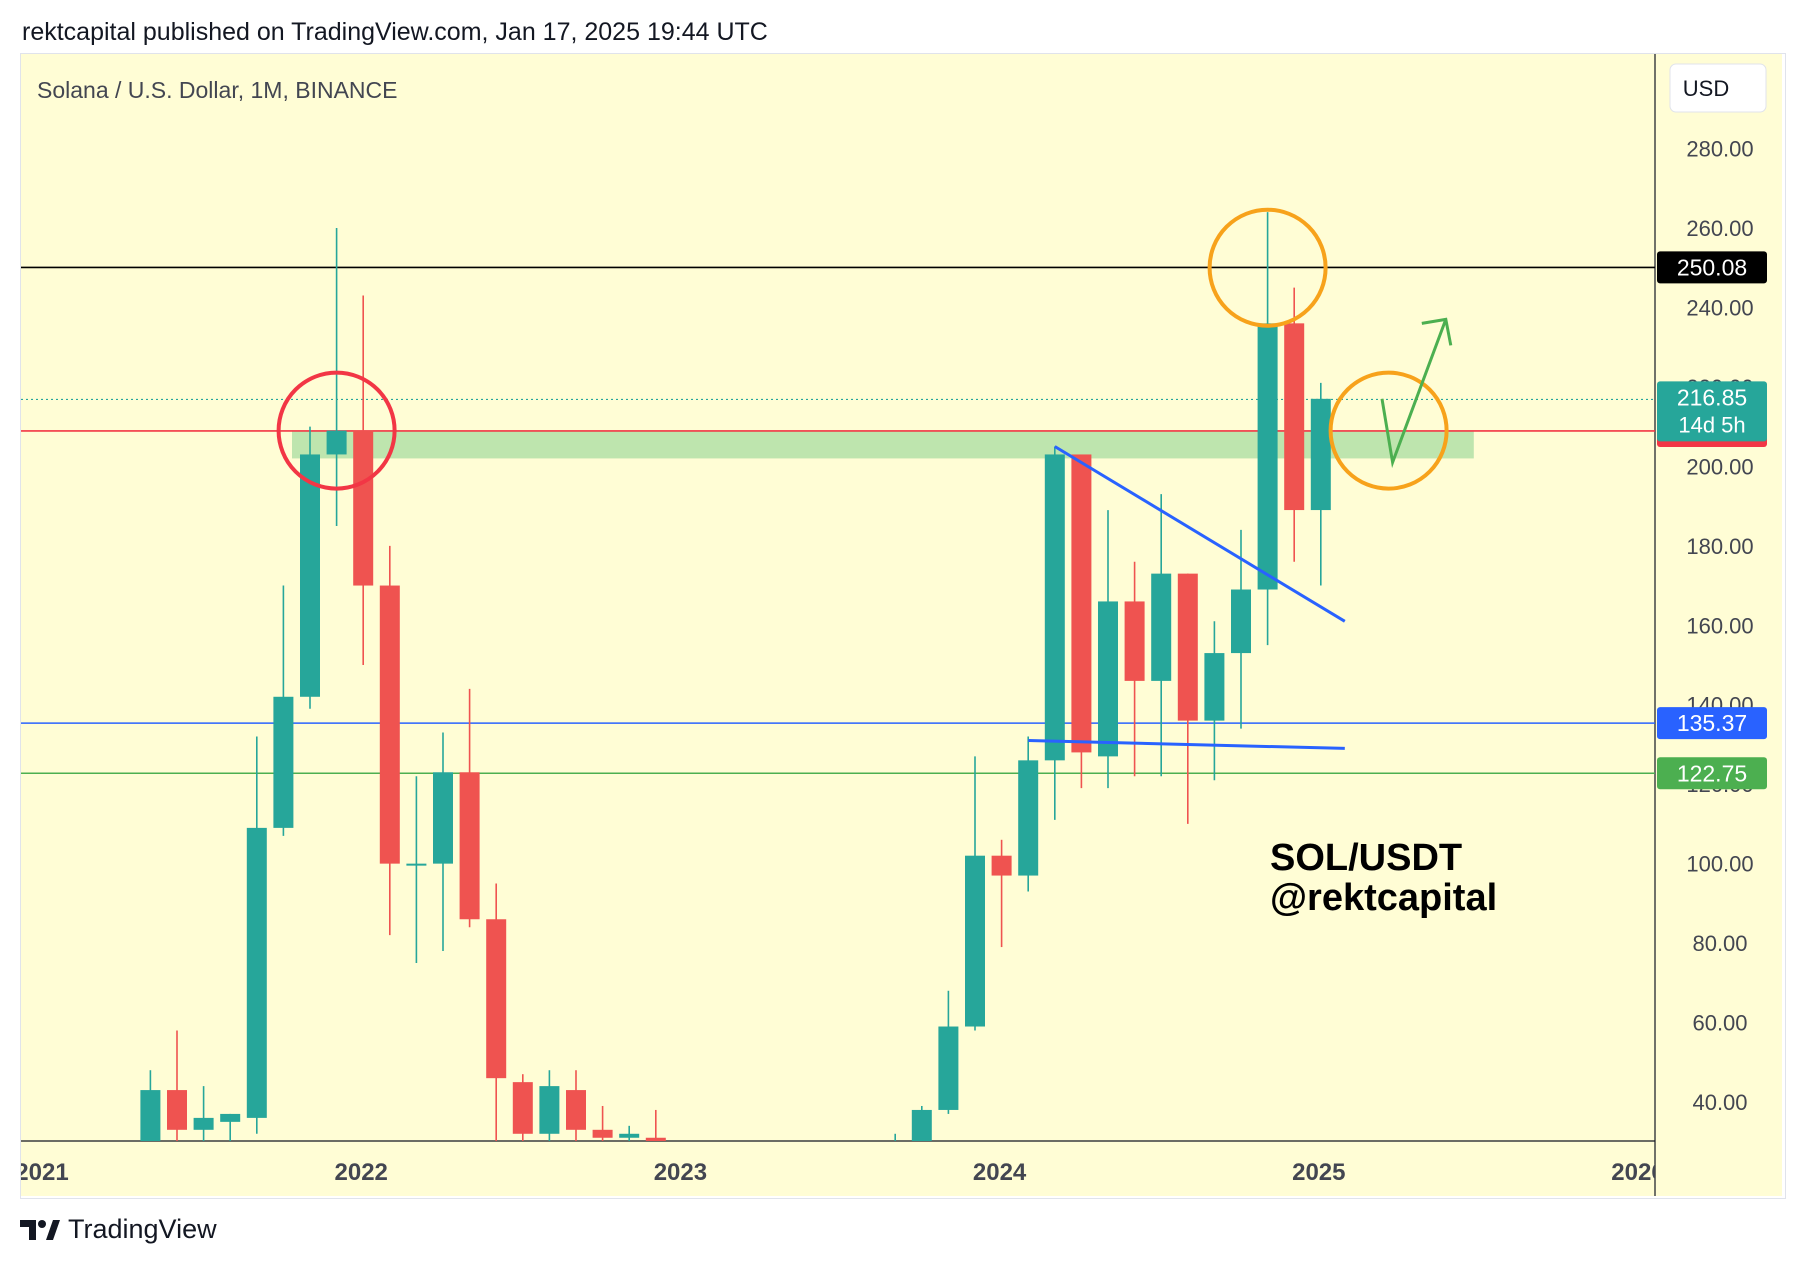  I want to click on level-price-label-text: 250.08, so click(1712, 267).